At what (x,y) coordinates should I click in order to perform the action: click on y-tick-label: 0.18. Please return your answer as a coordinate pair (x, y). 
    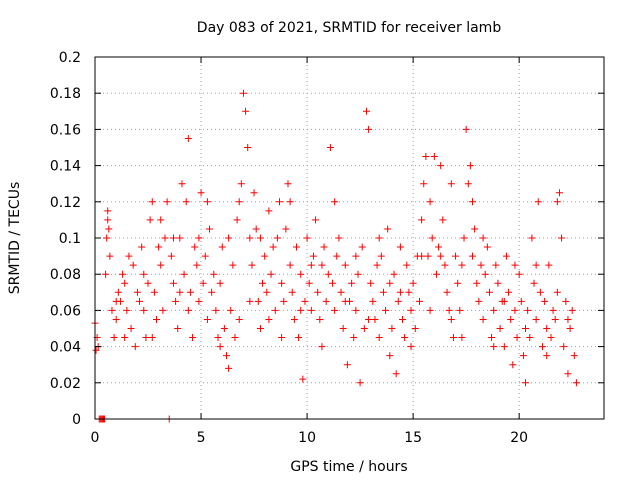
    Looking at the image, I should click on (65, 94).